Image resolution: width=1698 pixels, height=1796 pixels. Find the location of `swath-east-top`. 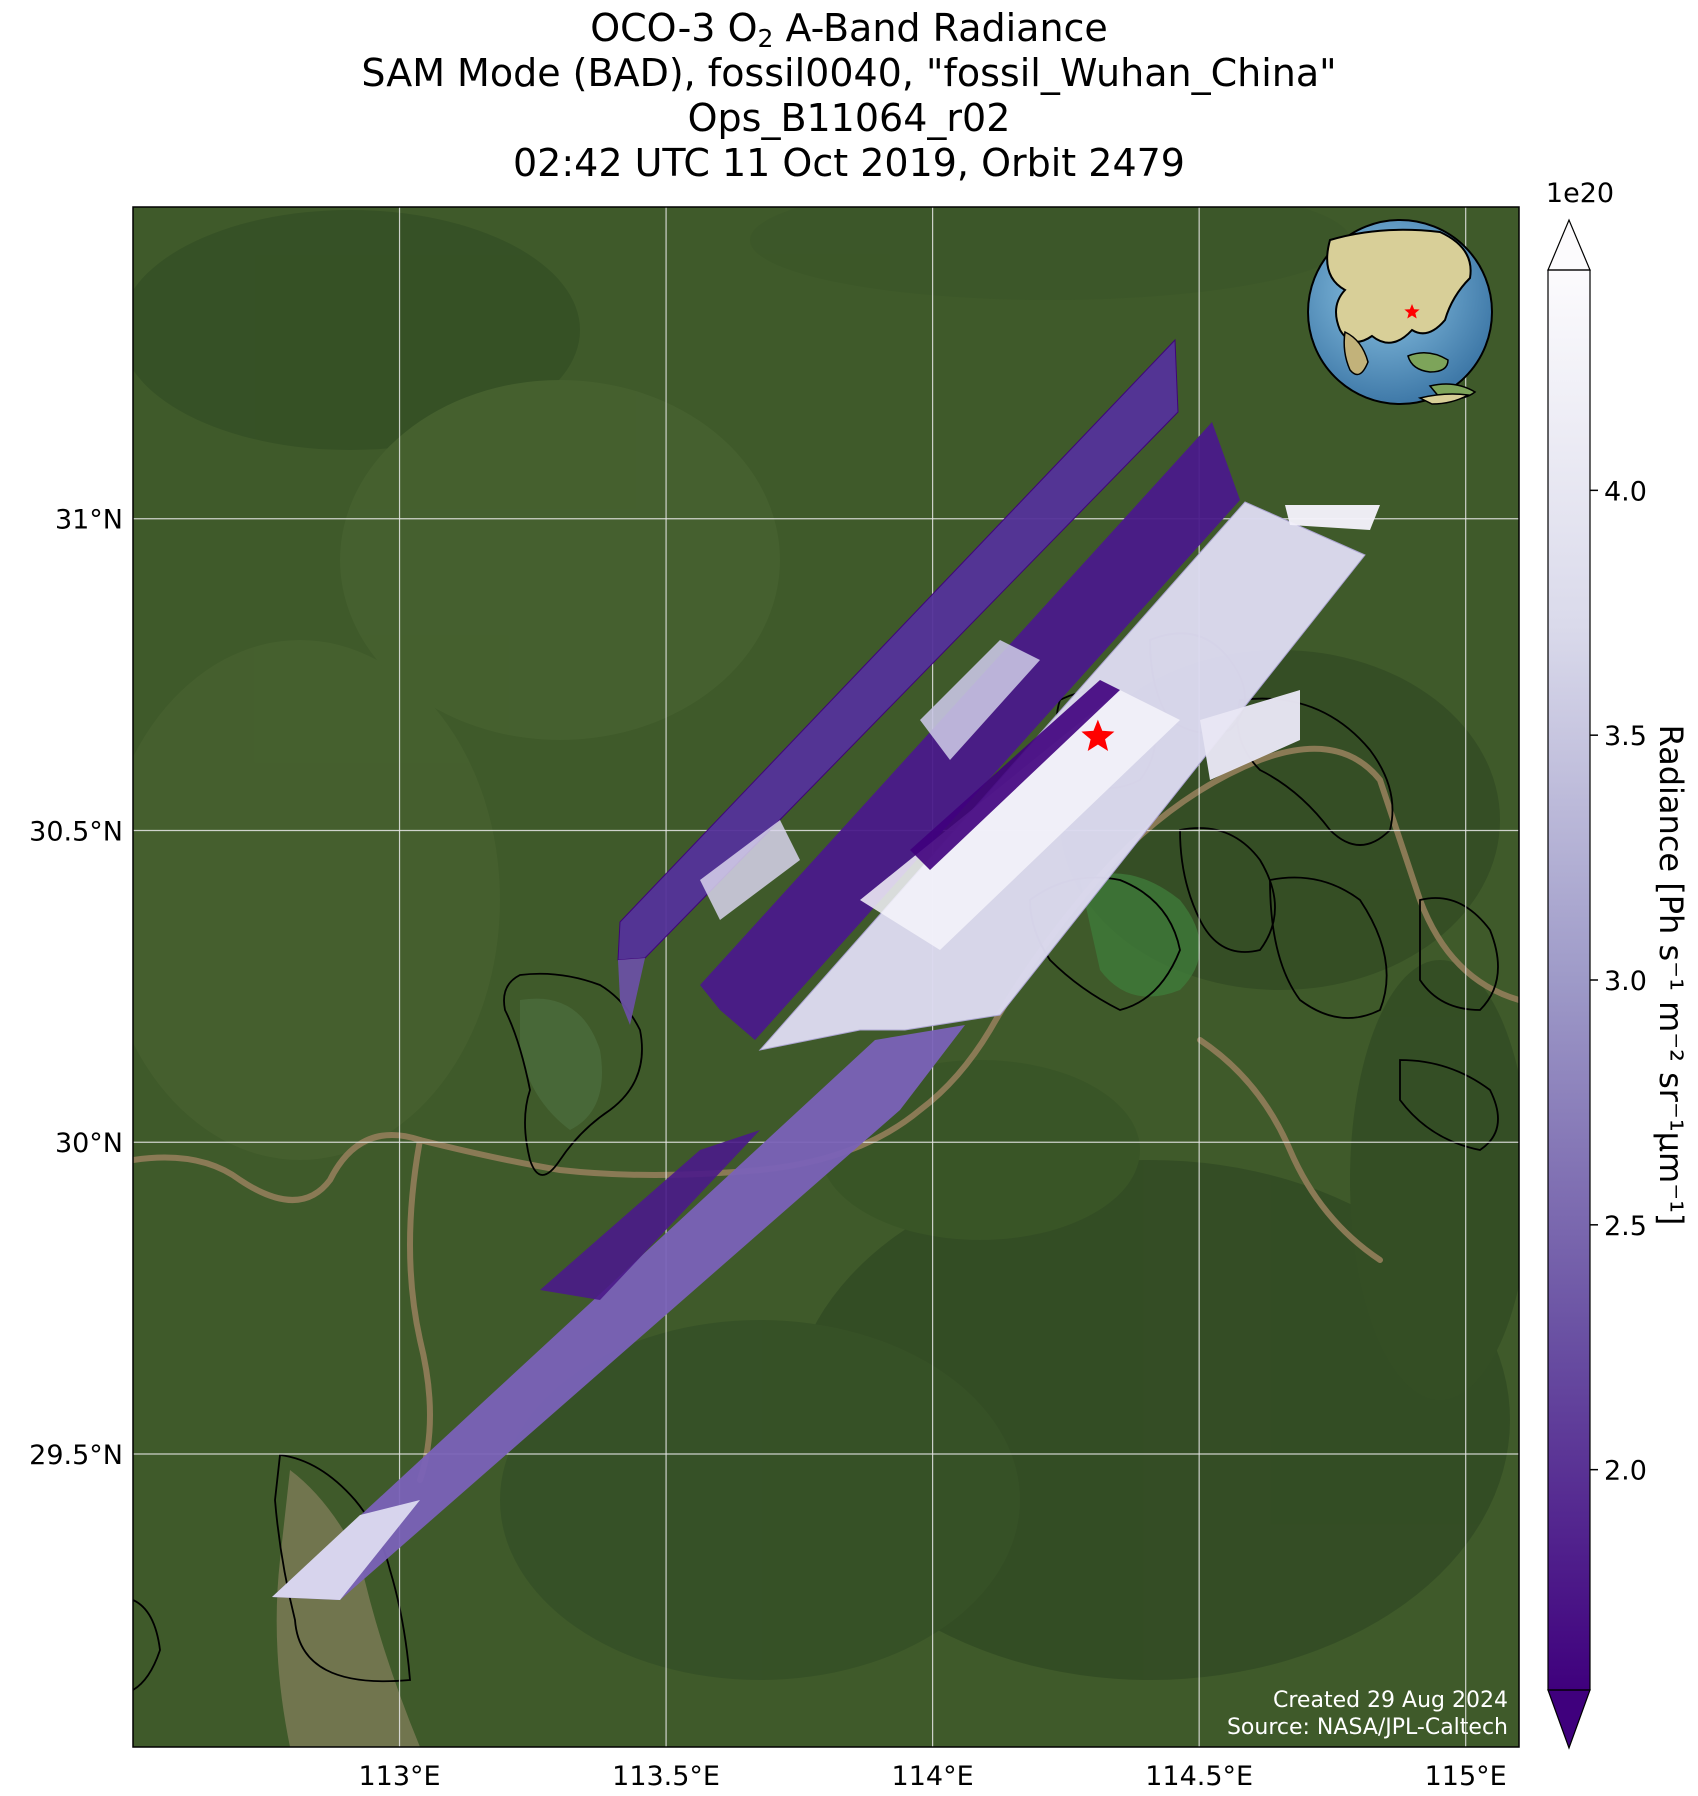

swath-east-top is located at coordinates (1332, 517).